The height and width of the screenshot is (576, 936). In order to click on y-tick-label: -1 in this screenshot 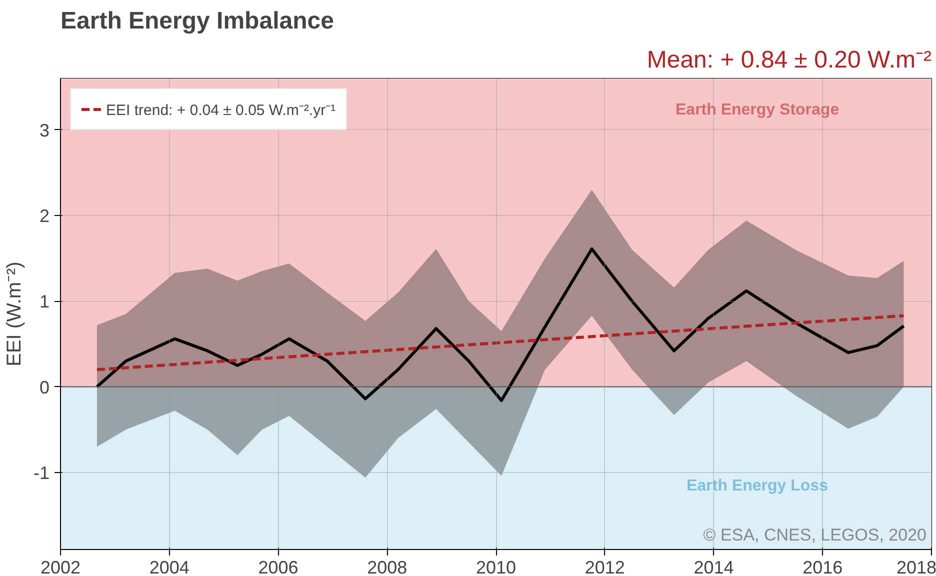, I will do `click(41, 472)`.